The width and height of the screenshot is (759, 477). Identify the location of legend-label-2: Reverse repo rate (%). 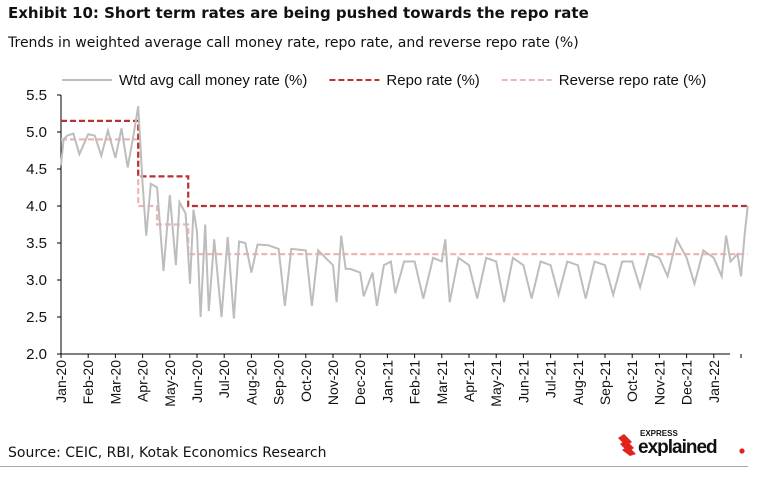
(633, 80).